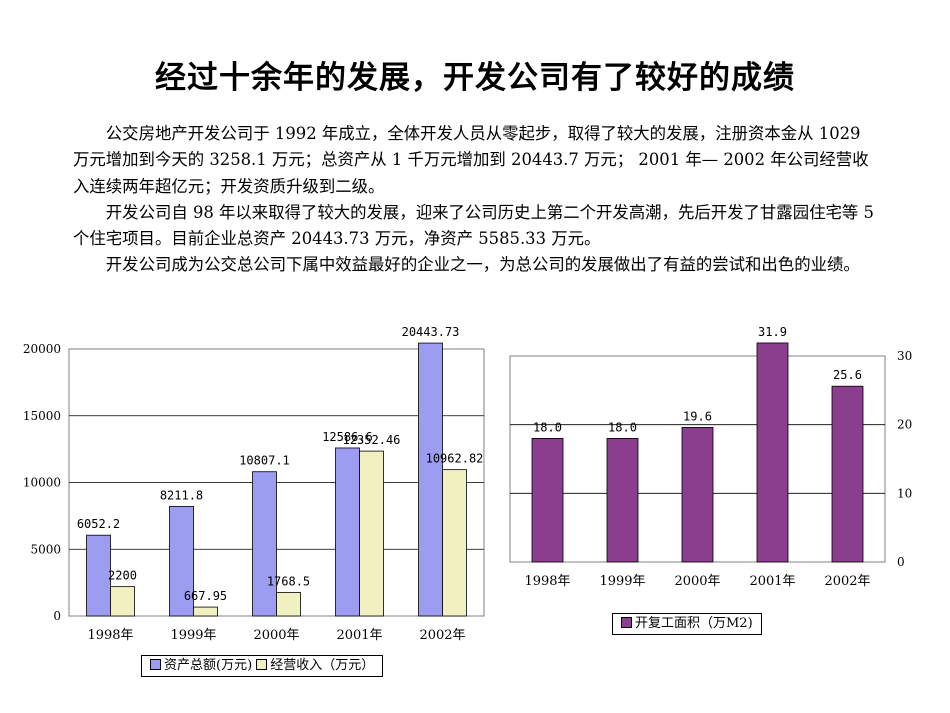 The height and width of the screenshot is (713, 950). I want to click on y-tick-label: 20, so click(904, 425).